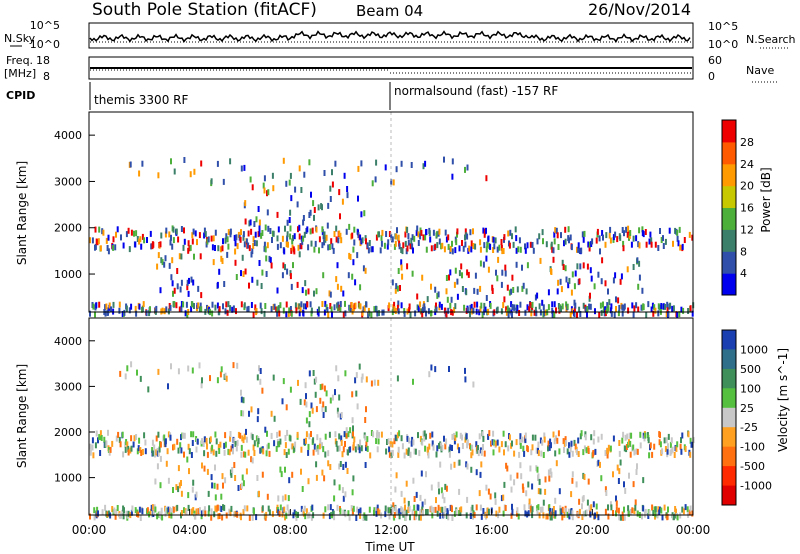 The height and width of the screenshot is (554, 800). What do you see at coordinates (20, 38) in the screenshot?
I see `nsky-label: N.Sky` at bounding box center [20, 38].